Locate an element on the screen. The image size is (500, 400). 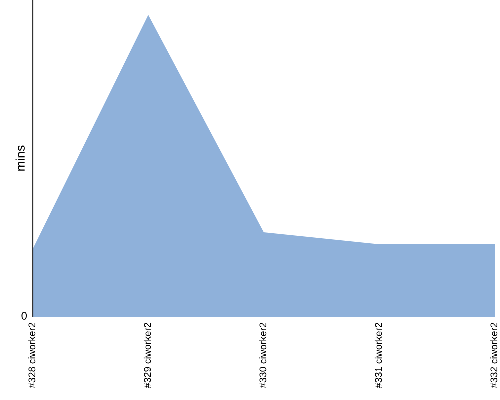
annotation: 0 is located at coordinates (25, 316).